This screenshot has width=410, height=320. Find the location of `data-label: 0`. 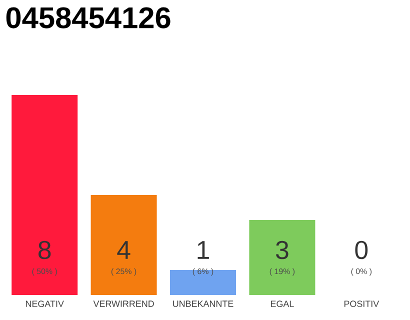

data-label: 0 is located at coordinates (361, 250).